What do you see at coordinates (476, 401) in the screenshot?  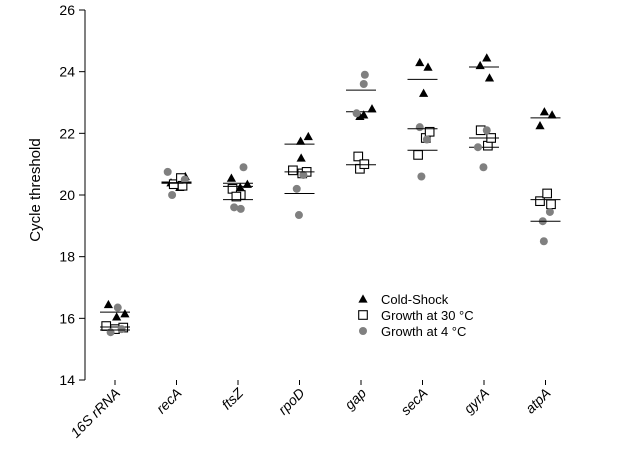 I see `x-tick-label-gyra: gyrA` at bounding box center [476, 401].